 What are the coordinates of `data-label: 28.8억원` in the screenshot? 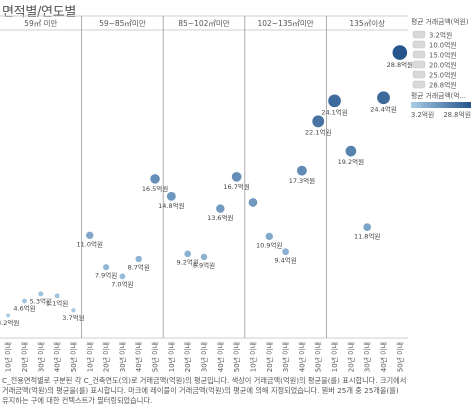 It's located at (400, 64).